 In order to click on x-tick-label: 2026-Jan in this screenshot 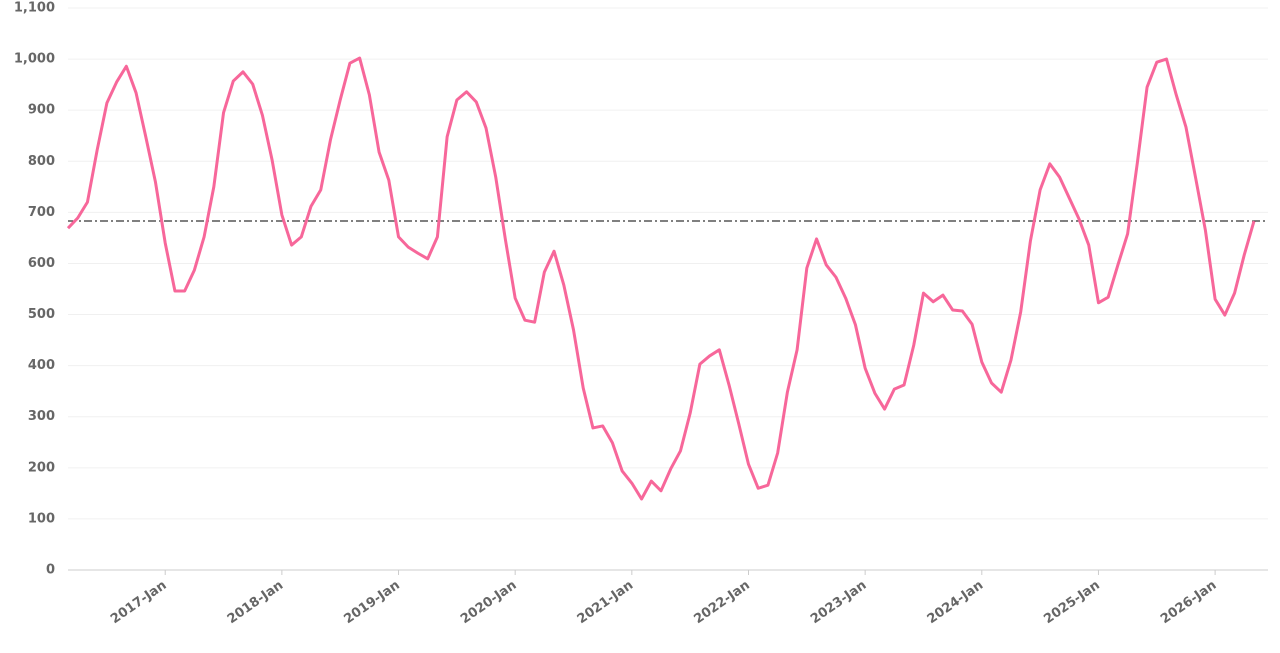, I will do `click(1188, 602)`.